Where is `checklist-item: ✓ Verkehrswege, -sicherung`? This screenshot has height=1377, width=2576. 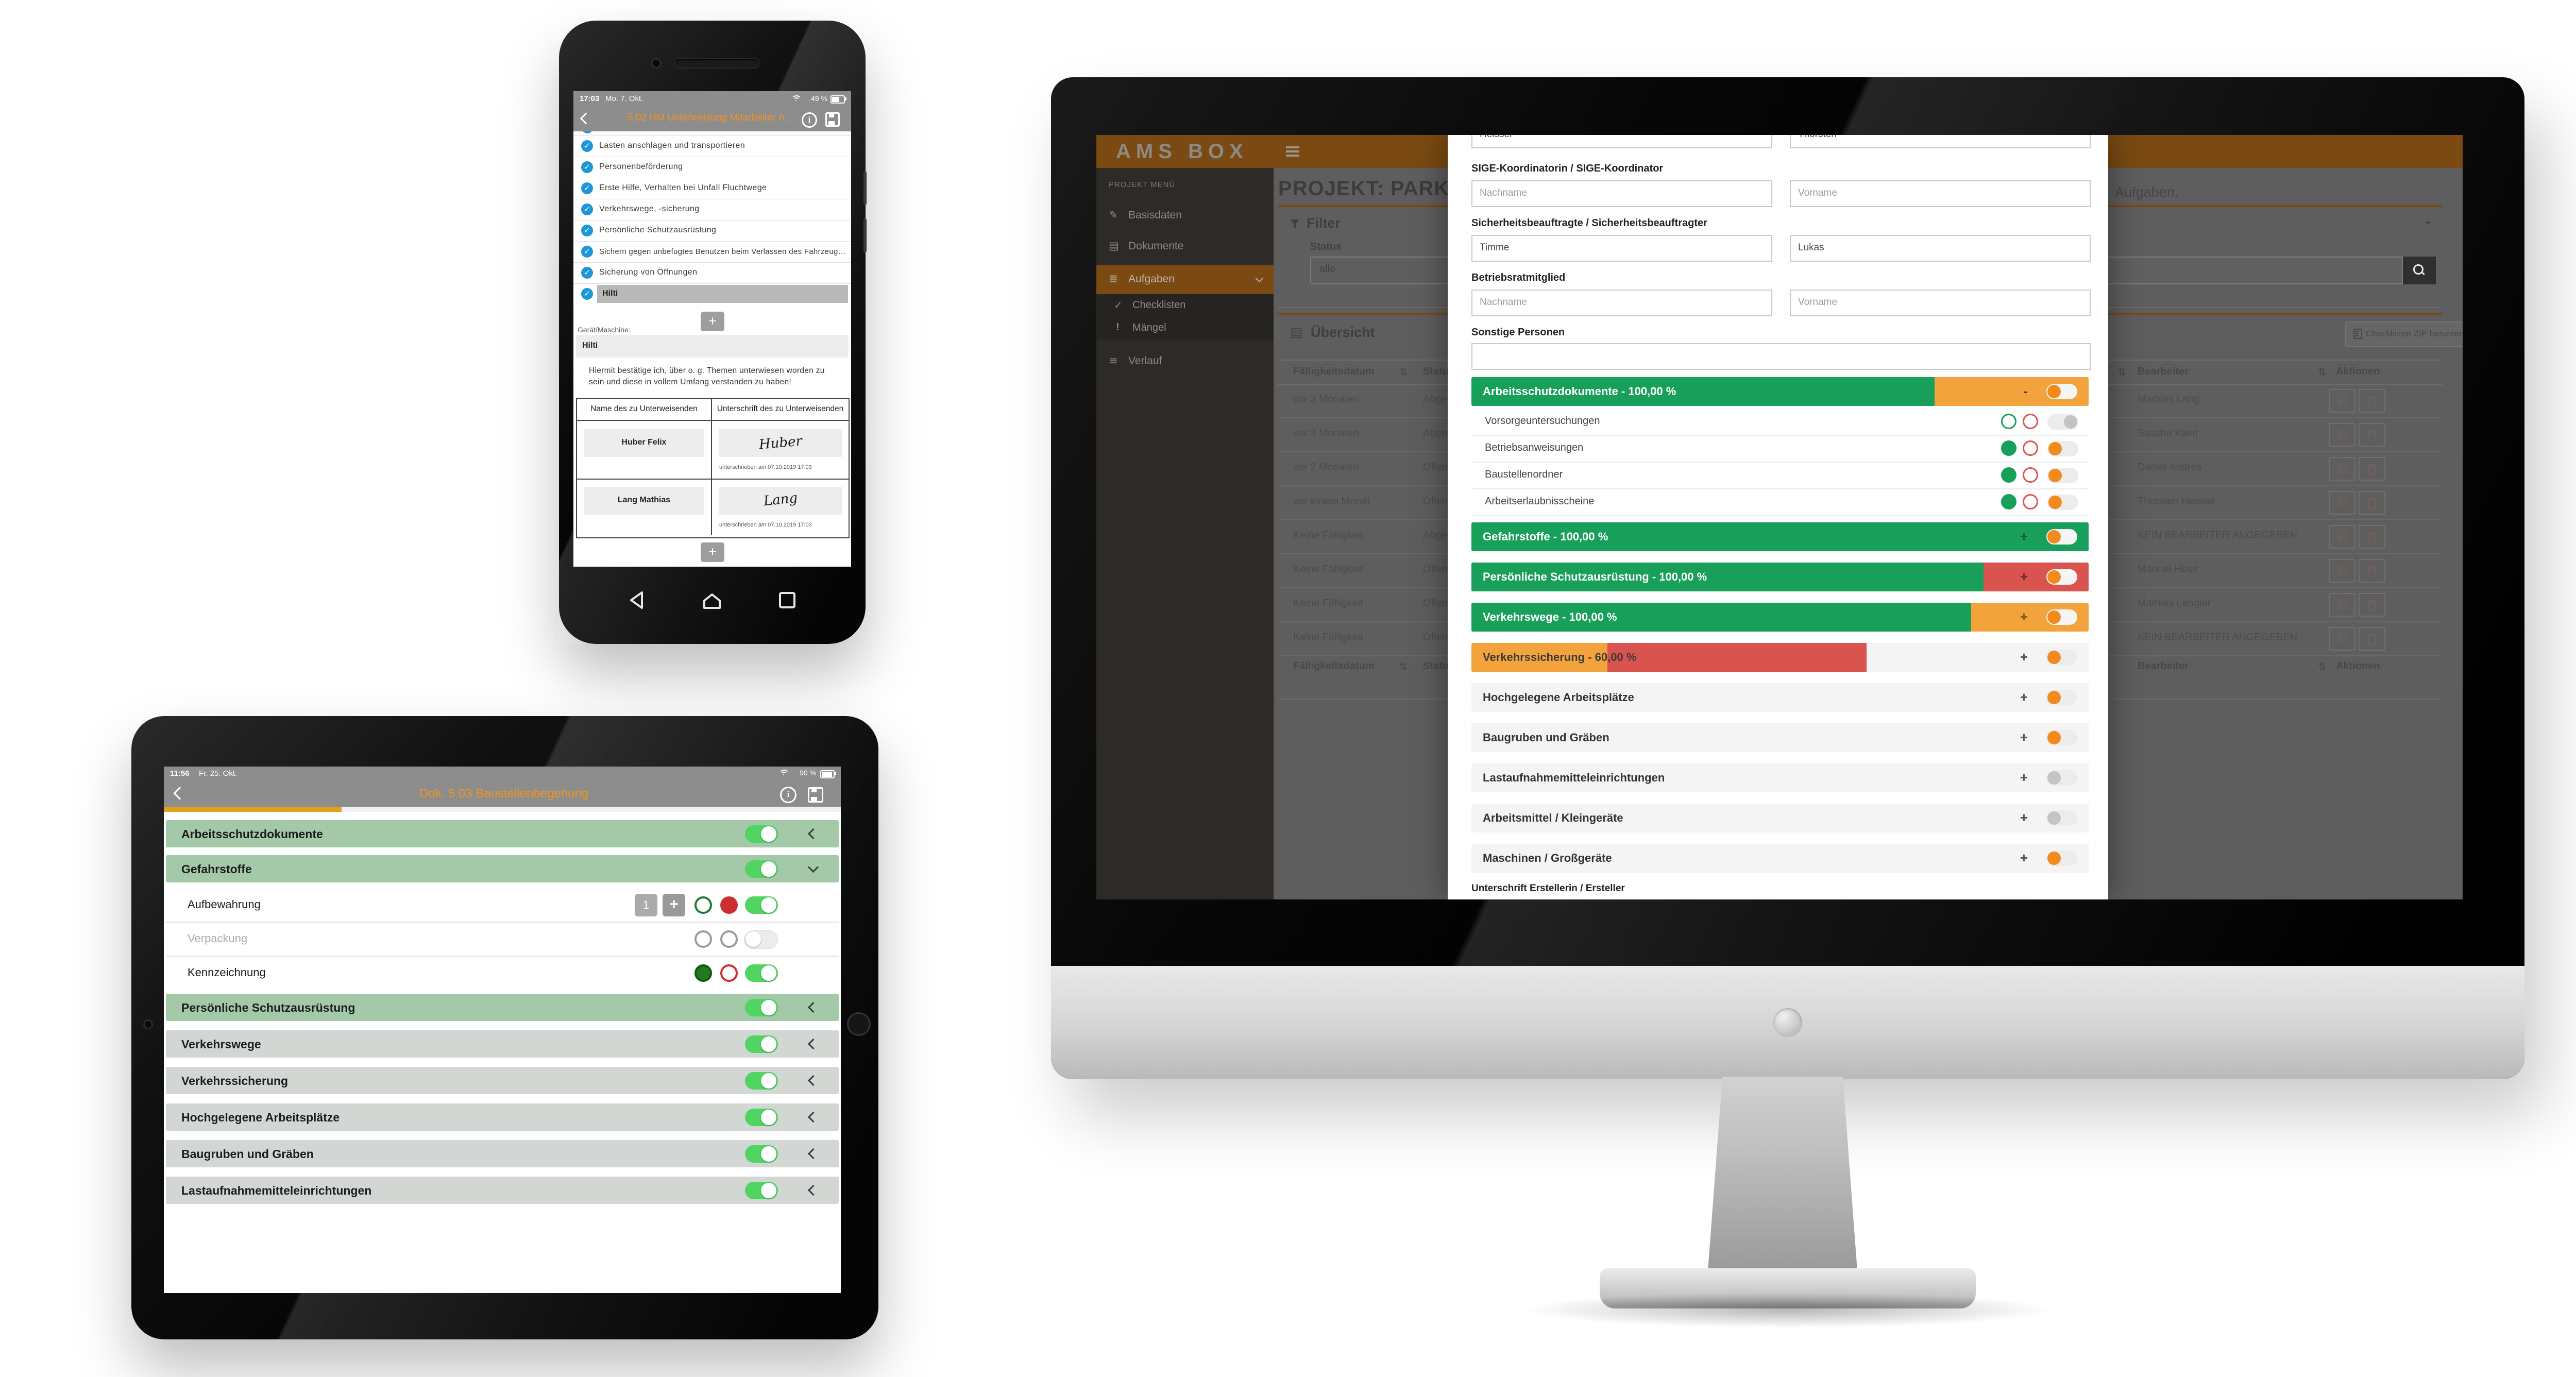
checklist-item: ✓ Verkehrswege, -sicherung is located at coordinates (712, 209).